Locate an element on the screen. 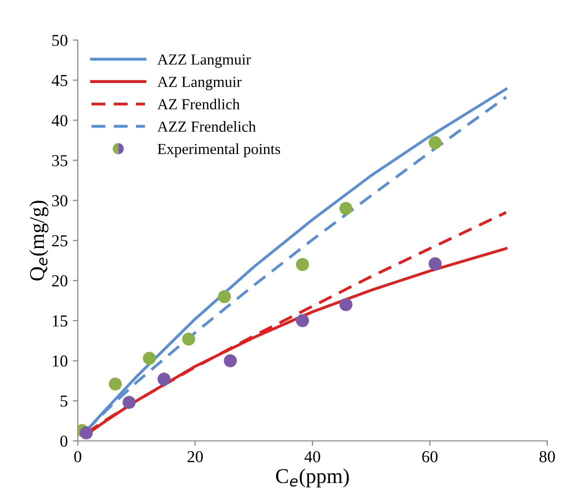  x-tick-label: 40 is located at coordinates (312, 456).